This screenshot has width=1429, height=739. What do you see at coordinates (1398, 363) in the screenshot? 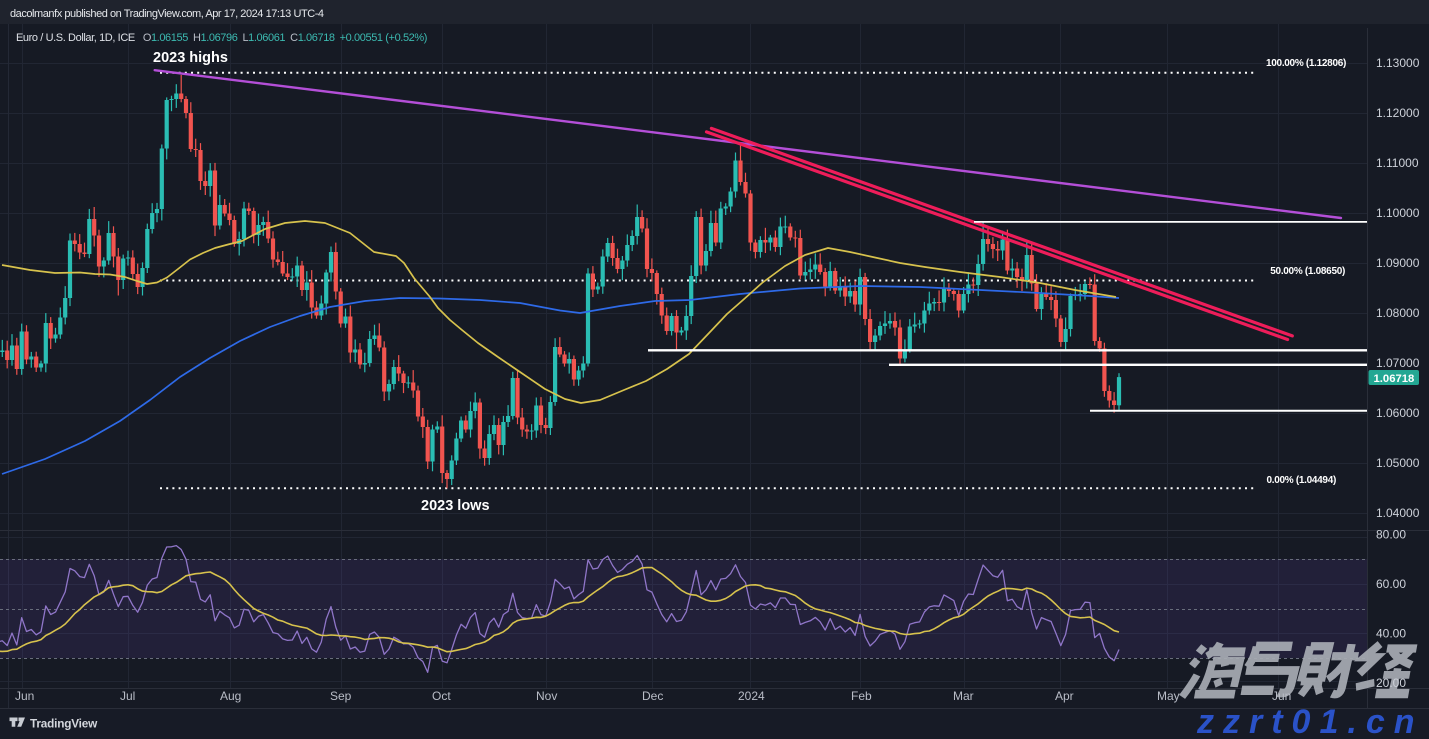
I see `svg-text: 1.07000` at bounding box center [1398, 363].